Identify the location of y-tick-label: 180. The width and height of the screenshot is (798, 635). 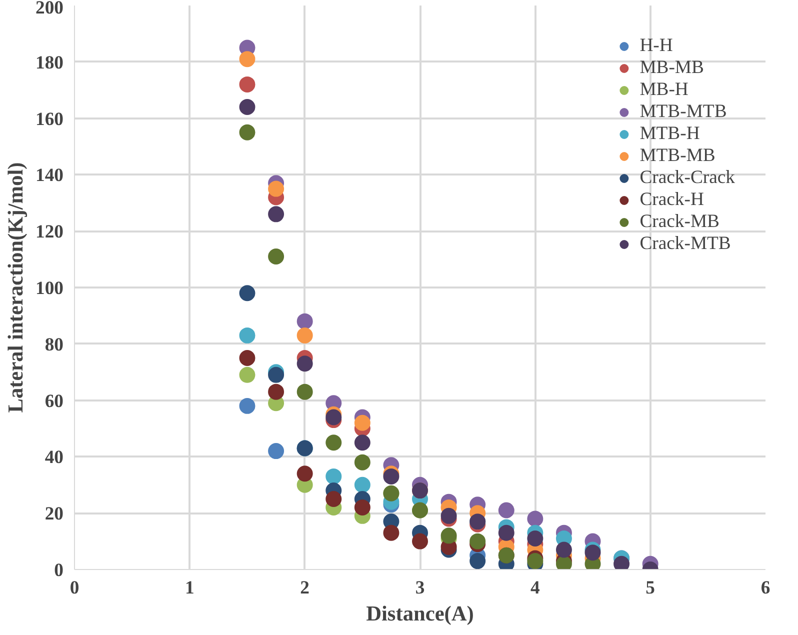
(50, 63).